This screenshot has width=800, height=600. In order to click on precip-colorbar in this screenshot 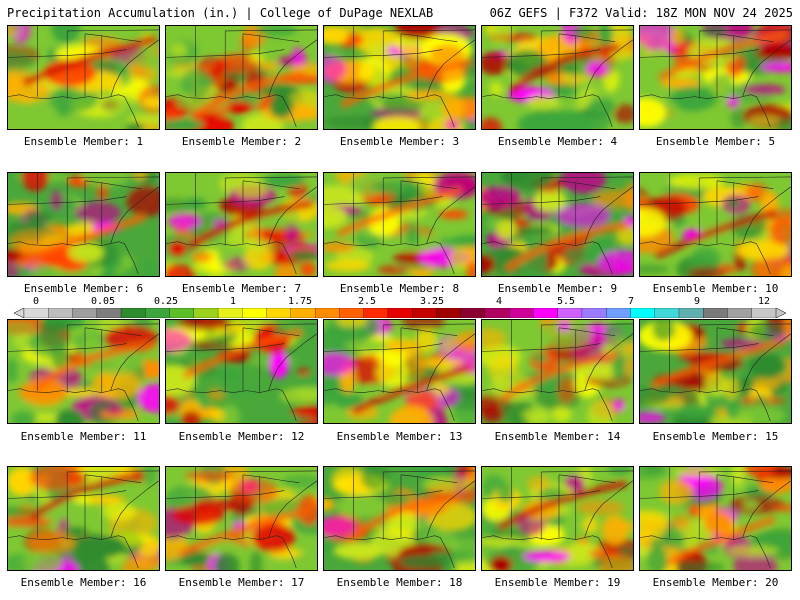, I will do `click(400, 313)`.